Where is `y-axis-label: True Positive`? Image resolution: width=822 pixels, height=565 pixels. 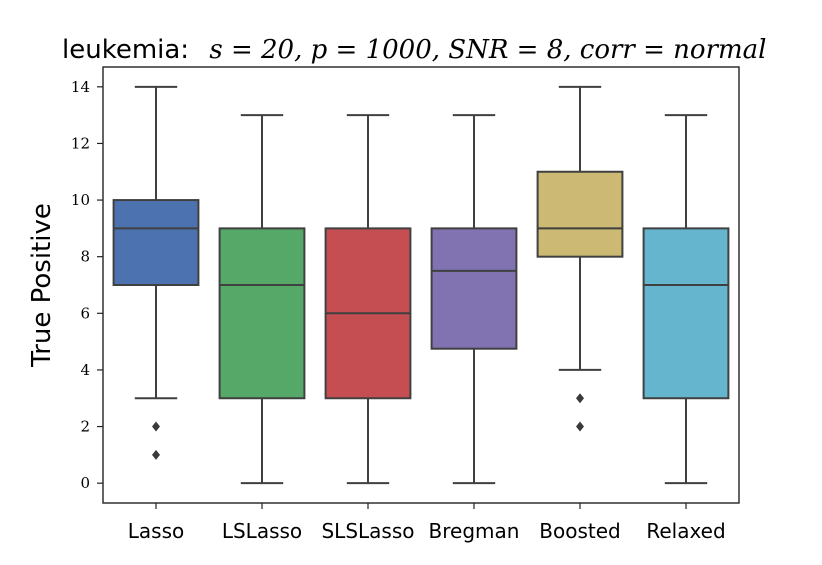 y-axis-label: True Positive is located at coordinates (42, 285).